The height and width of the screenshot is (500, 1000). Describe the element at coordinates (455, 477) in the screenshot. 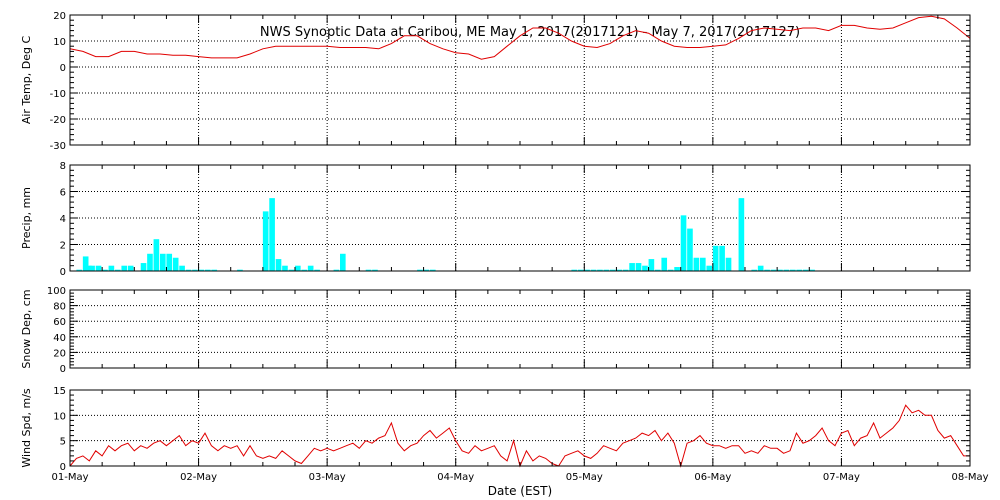

I see `x-tick-label: 04-May` at that location.